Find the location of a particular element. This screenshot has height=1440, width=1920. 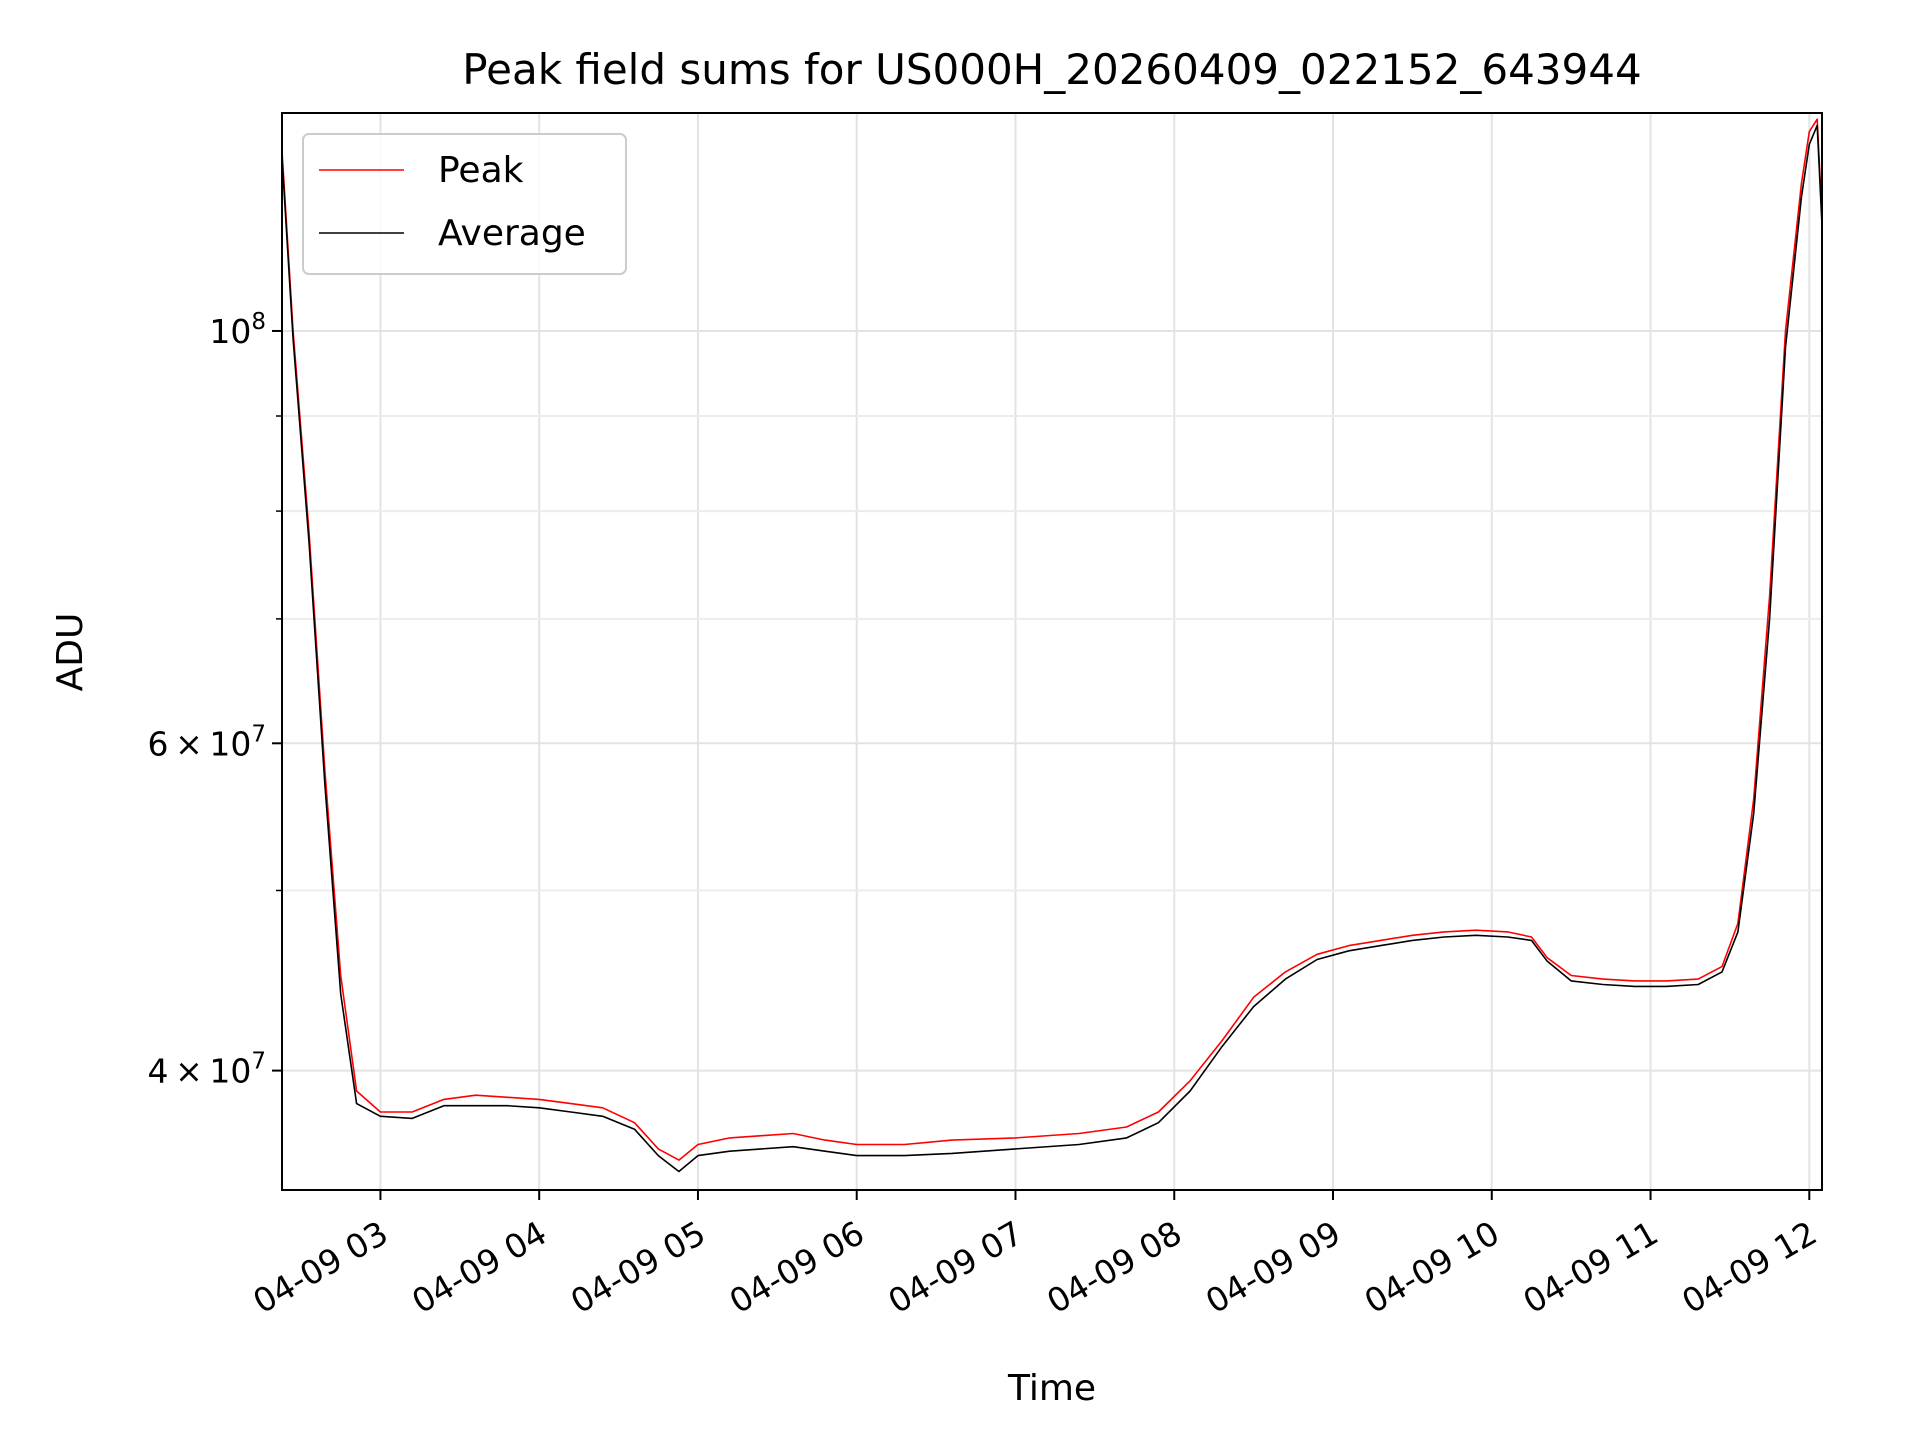

x-axis-label: Time is located at coordinates (1051, 1388).